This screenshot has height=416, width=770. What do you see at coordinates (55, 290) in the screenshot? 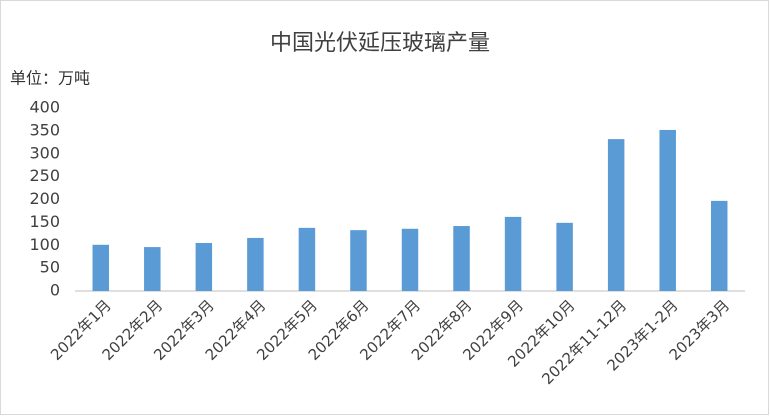
I see `y-tick-label: 0` at bounding box center [55, 290].